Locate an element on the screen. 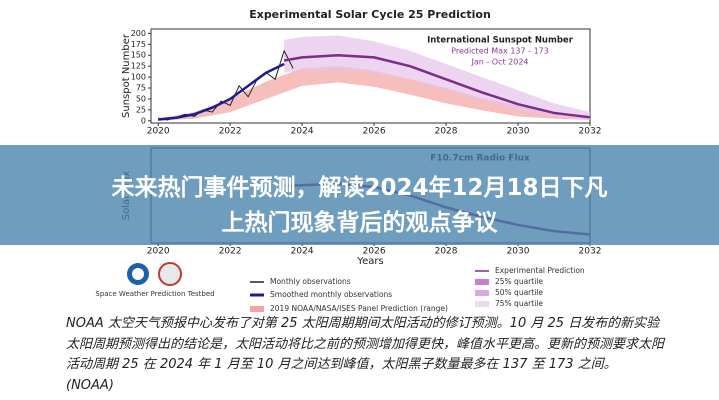  annotation: Predicted Max 137 - 173 is located at coordinates (500, 51).